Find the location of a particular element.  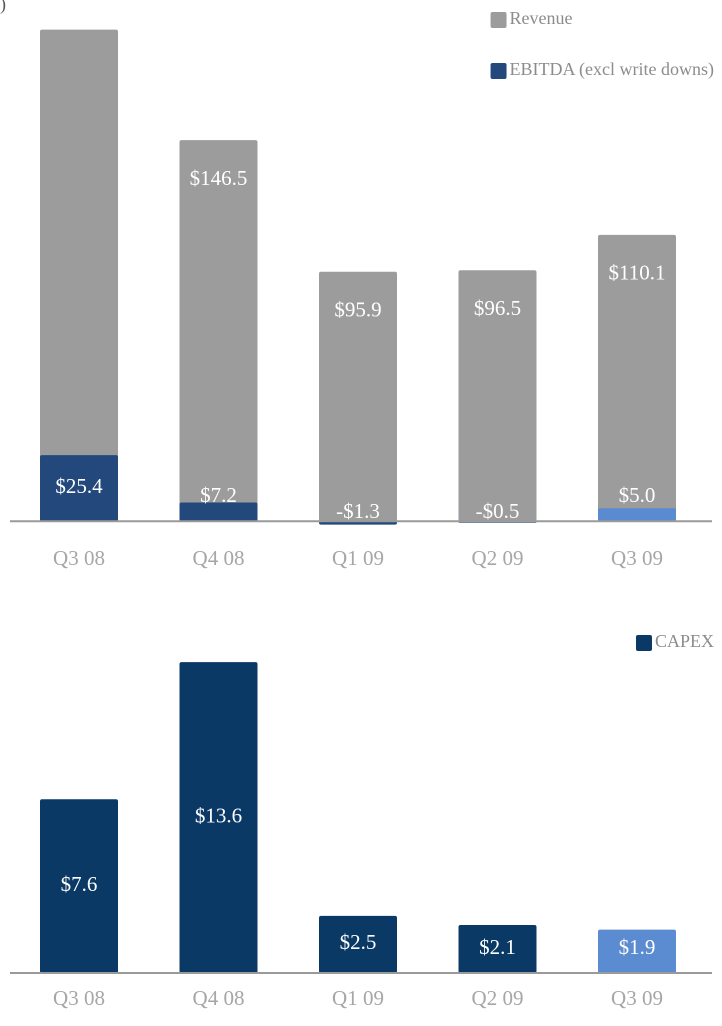

value-label: $95.9 is located at coordinates (357, 310).